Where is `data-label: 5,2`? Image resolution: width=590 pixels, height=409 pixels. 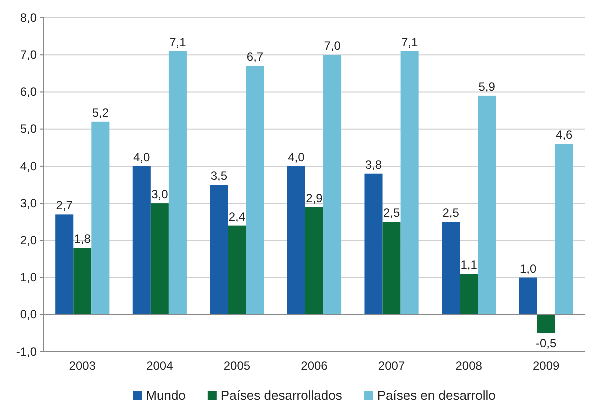
data-label: 5,2 is located at coordinates (101, 113).